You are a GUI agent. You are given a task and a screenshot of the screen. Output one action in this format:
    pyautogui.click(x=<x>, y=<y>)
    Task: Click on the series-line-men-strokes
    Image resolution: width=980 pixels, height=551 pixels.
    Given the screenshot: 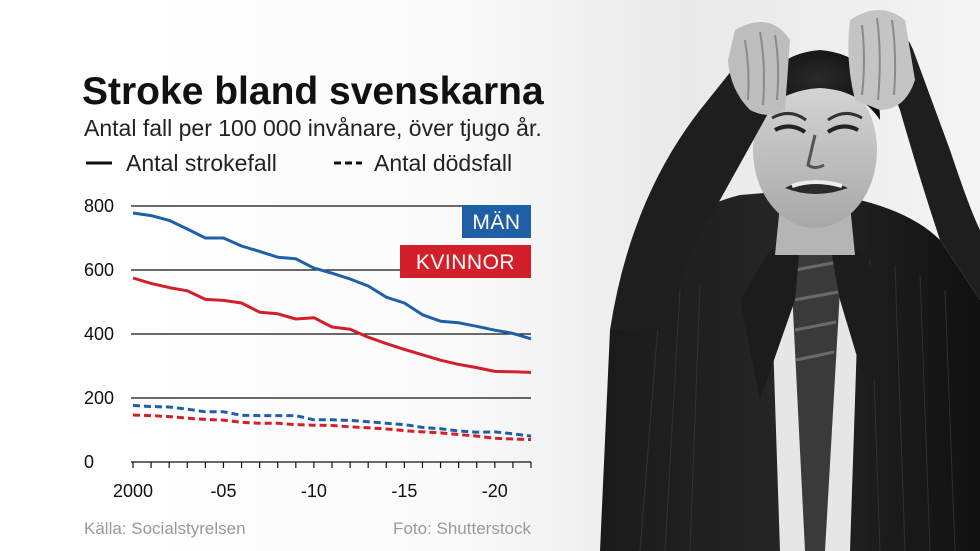 What is the action you would take?
    pyautogui.click(x=332, y=276)
    